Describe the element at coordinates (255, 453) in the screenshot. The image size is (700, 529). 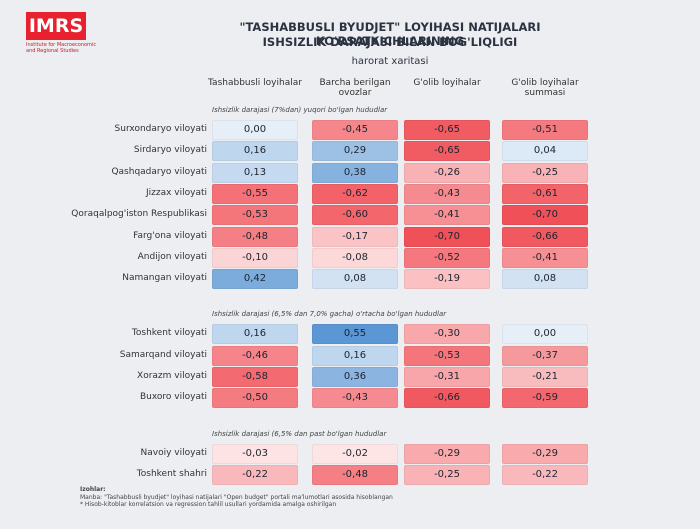
I see `heatmap-cell: -0,03` at that location.